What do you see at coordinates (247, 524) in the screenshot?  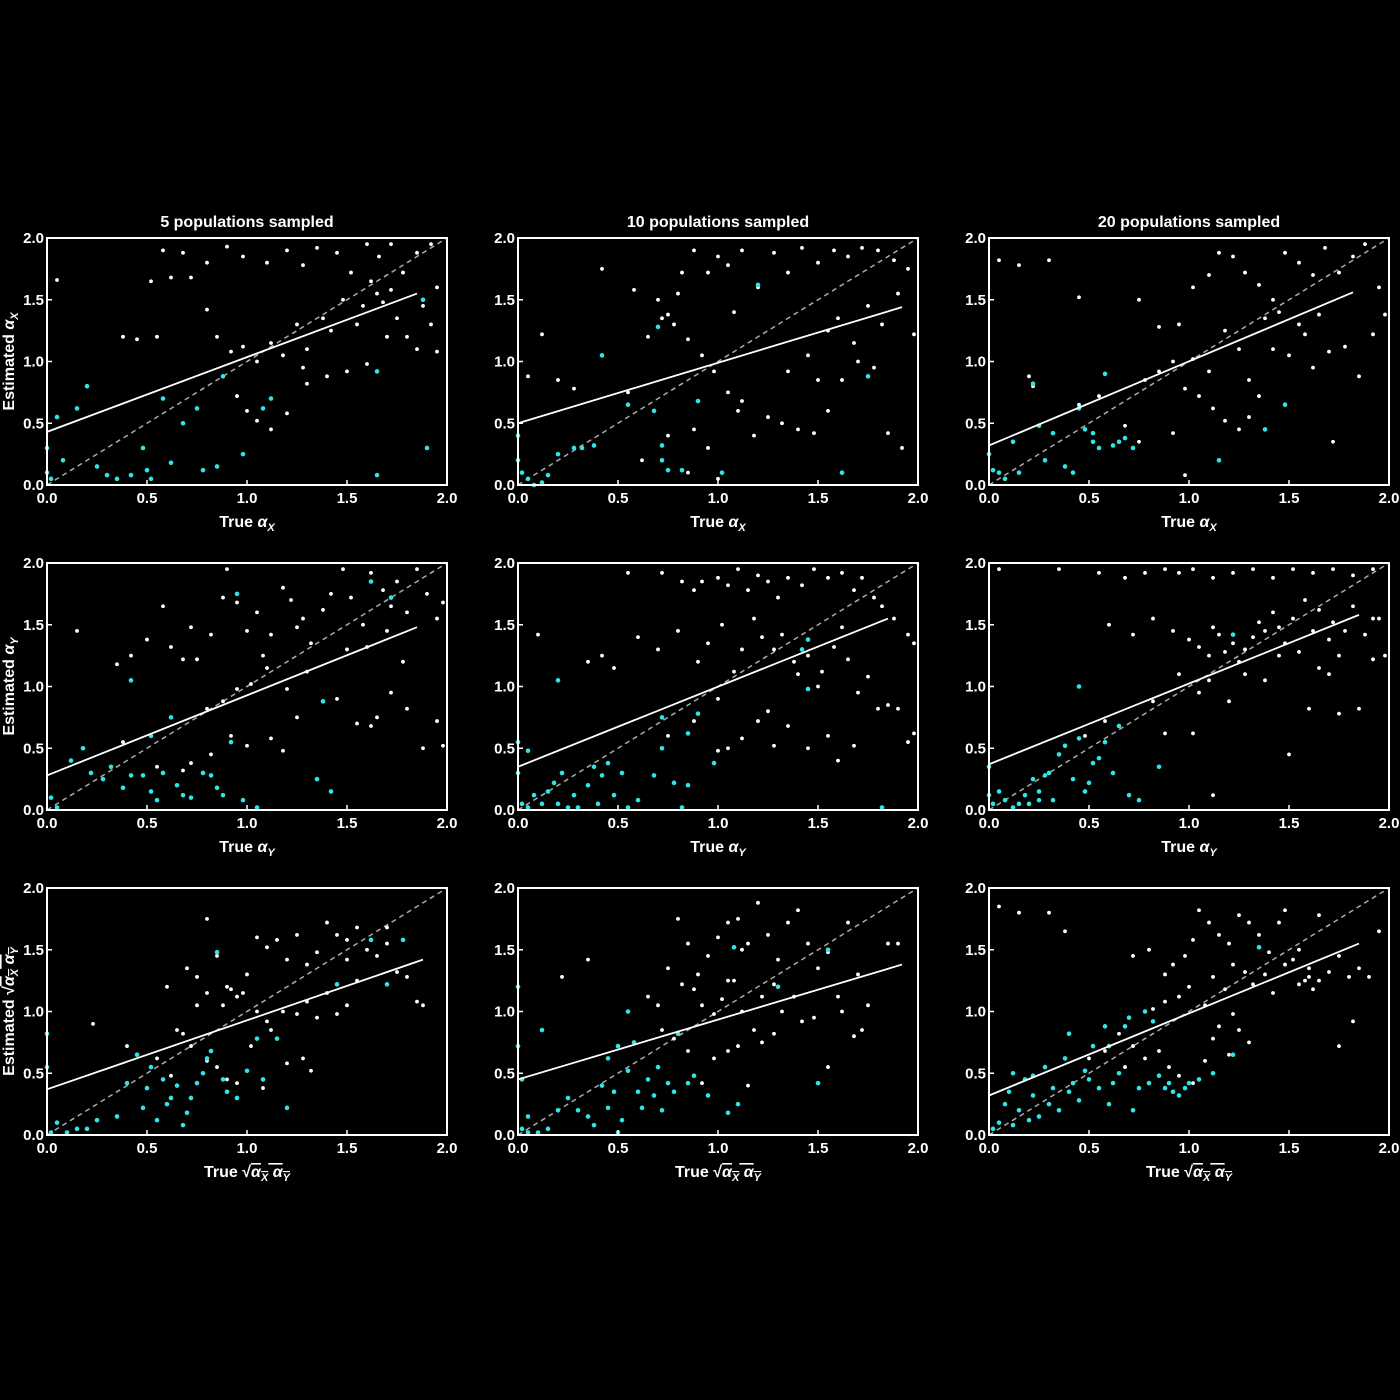 I see `x-axis-label: True αX` at bounding box center [247, 524].